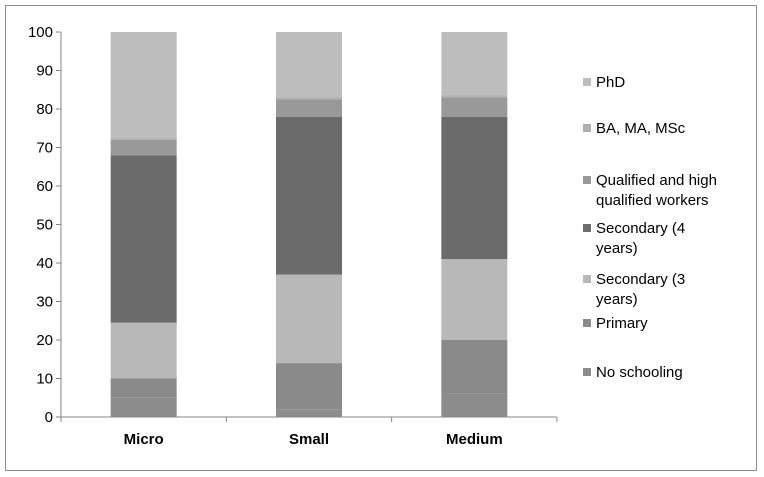 The height and width of the screenshot is (477, 764). What do you see at coordinates (44, 225) in the screenshot?
I see `y-tick-label: 50` at bounding box center [44, 225].